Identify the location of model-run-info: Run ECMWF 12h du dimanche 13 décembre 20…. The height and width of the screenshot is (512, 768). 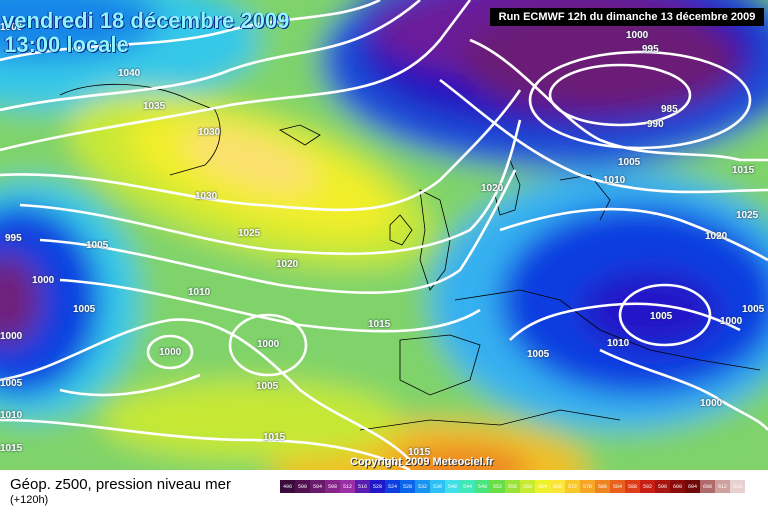
(627, 17).